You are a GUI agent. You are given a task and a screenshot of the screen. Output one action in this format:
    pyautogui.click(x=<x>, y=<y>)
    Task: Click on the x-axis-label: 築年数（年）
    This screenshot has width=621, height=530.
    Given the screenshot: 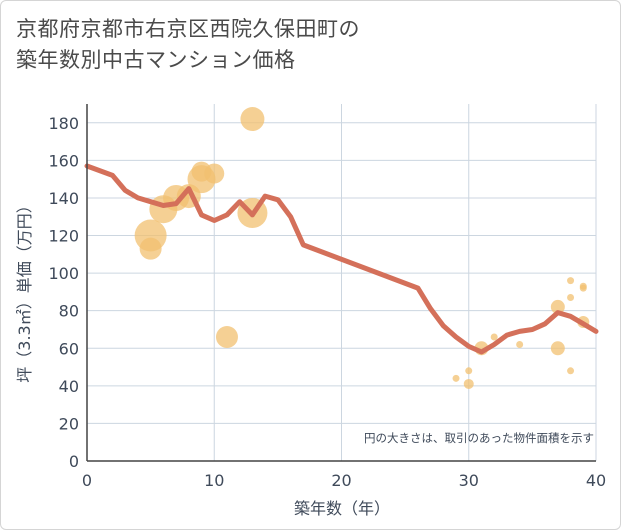 What is the action you would take?
    pyautogui.click(x=342, y=508)
    